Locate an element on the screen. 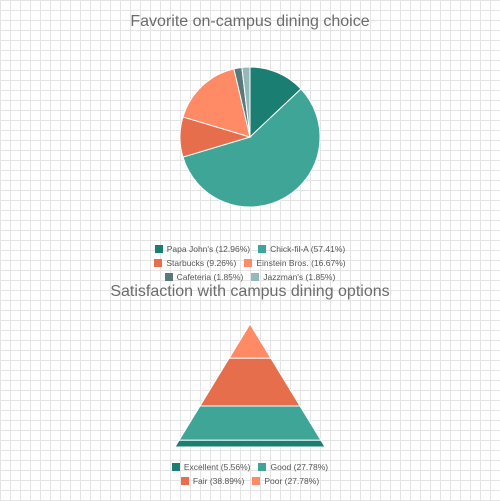 The height and width of the screenshot is (501, 500). pie-slice-papa-john-s is located at coordinates (275, 102).